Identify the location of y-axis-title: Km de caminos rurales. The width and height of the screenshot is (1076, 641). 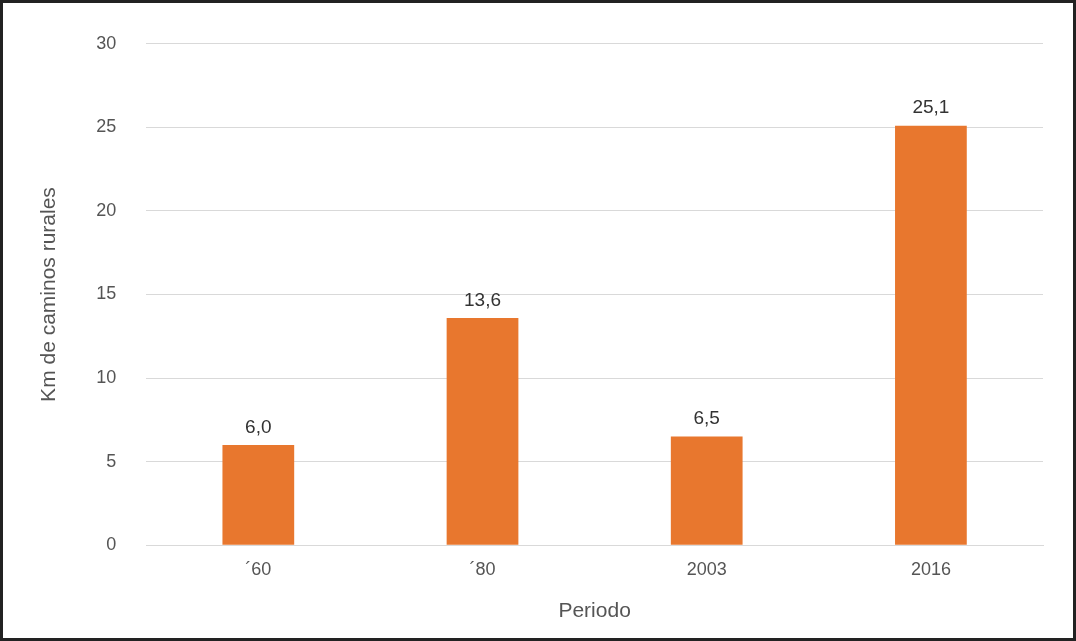
(48, 294).